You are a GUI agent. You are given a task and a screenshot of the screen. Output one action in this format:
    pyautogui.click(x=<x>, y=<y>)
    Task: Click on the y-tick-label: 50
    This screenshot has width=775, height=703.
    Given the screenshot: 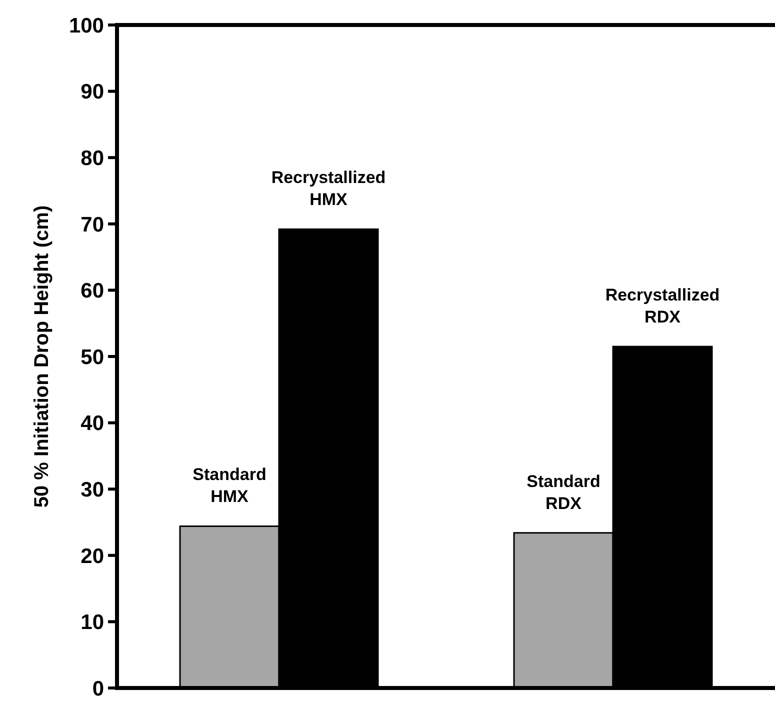 What is the action you would take?
    pyautogui.click(x=92, y=357)
    